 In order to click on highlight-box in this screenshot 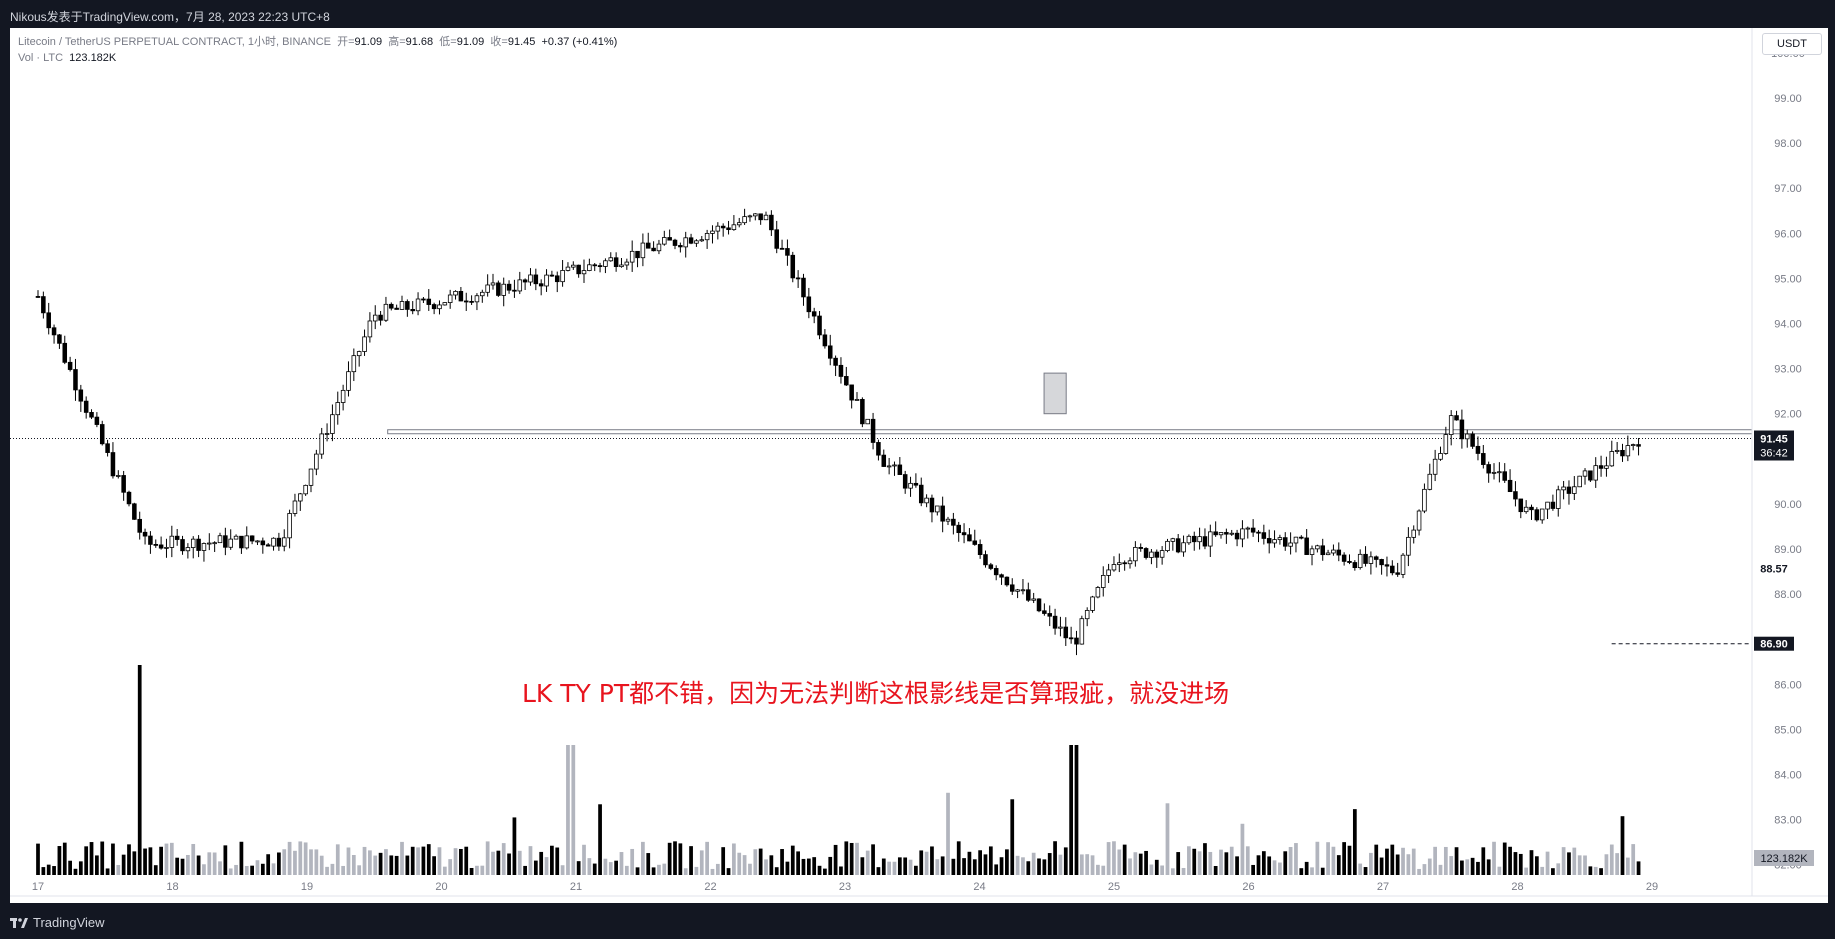, I will do `click(1055, 393)`.